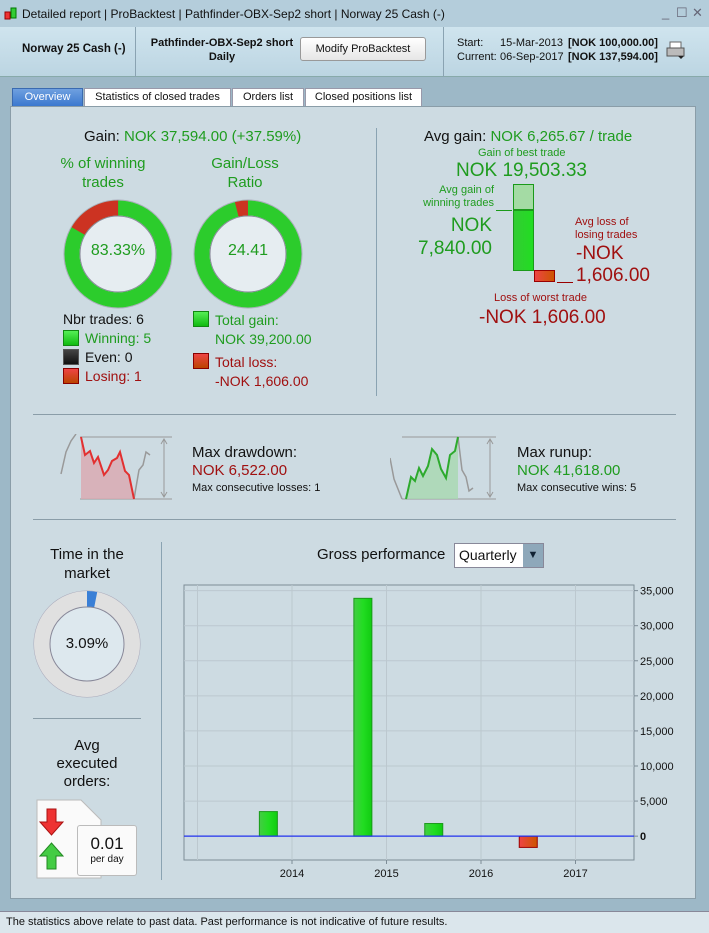  What do you see at coordinates (292, 874) in the screenshot?
I see `x-tick-label: 2014` at bounding box center [292, 874].